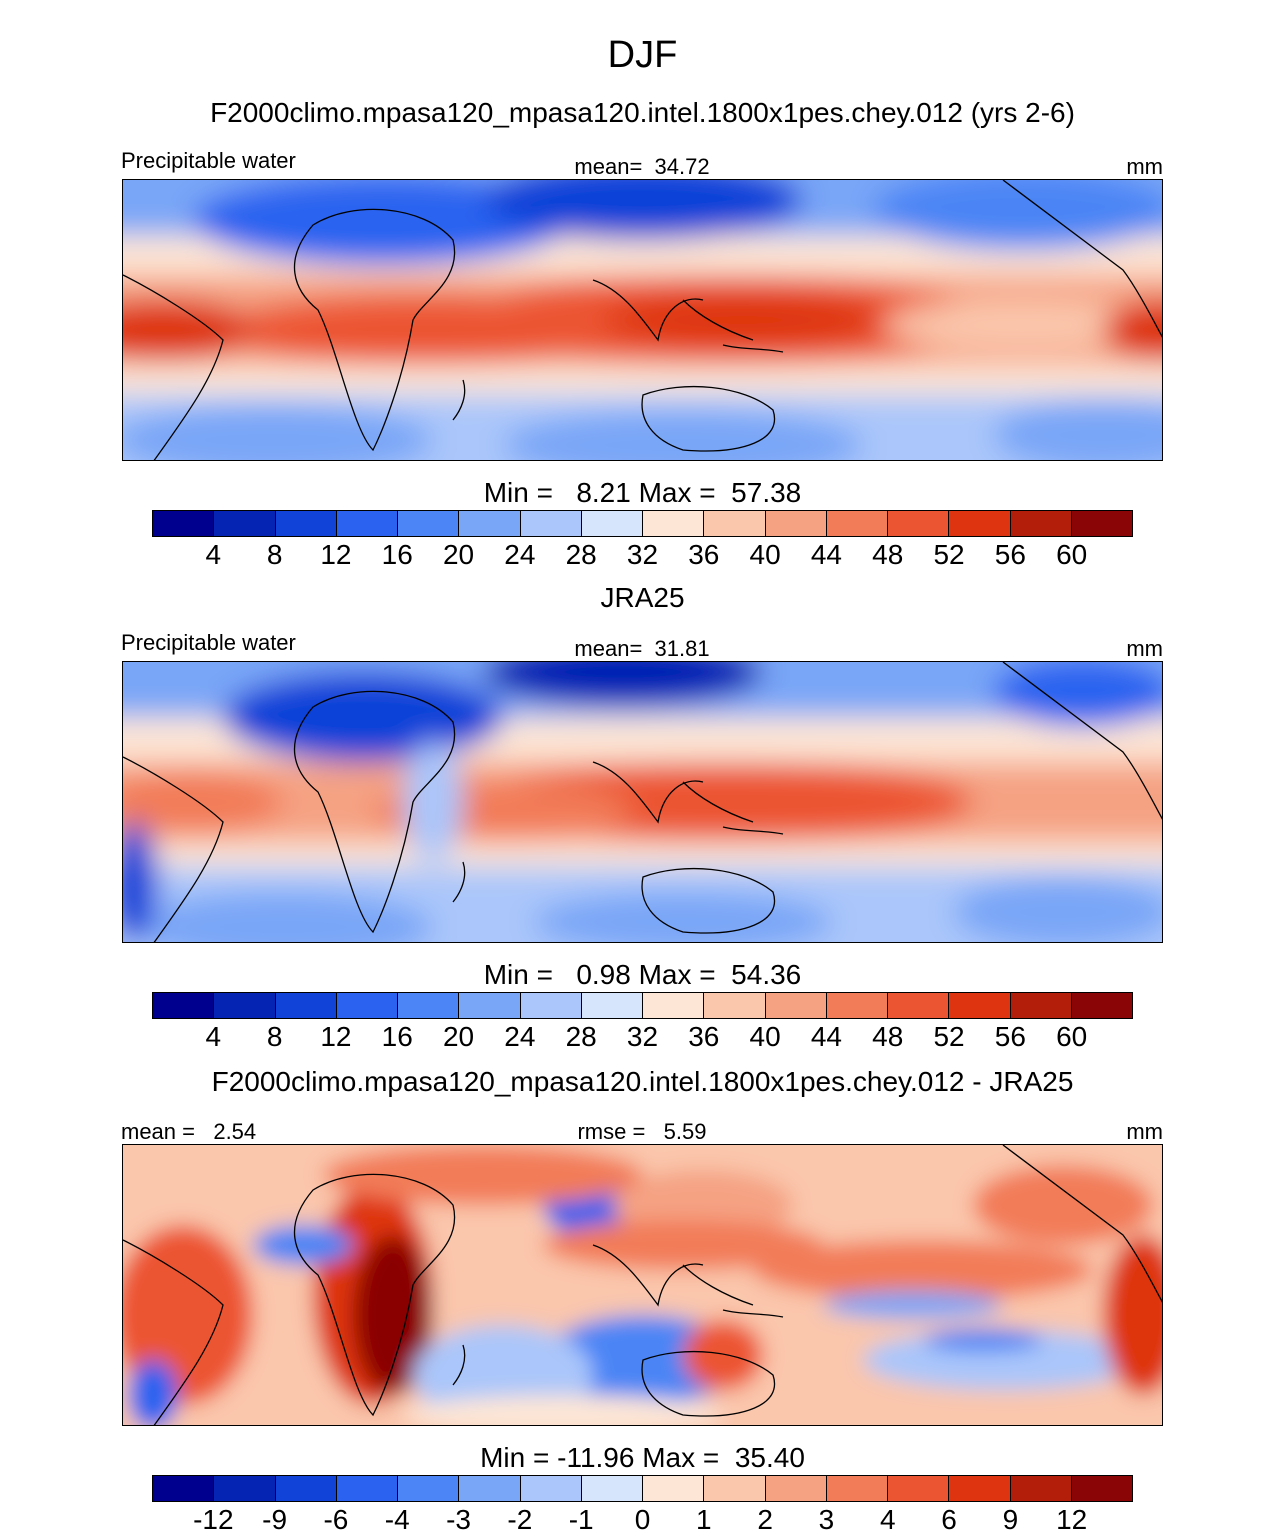 This screenshot has height=1538, width=1285. What do you see at coordinates (336, 1519) in the screenshot?
I see `colorbar-tick-label: -6` at bounding box center [336, 1519].